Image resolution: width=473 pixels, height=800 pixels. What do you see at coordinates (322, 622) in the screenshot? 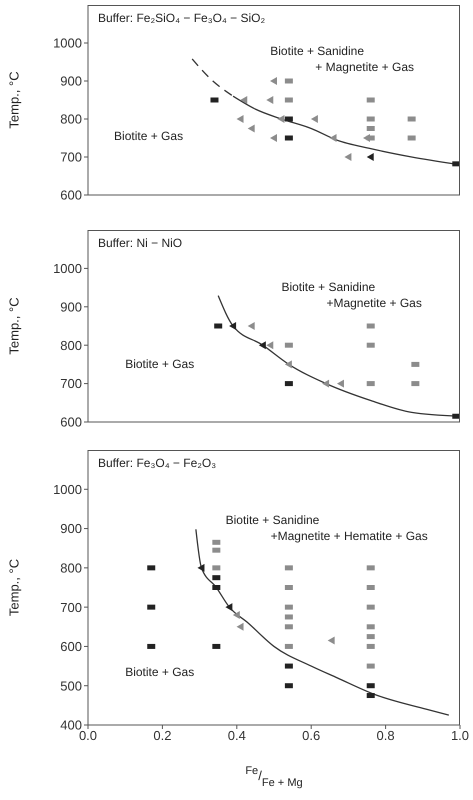
I see `line-series` at bounding box center [322, 622].